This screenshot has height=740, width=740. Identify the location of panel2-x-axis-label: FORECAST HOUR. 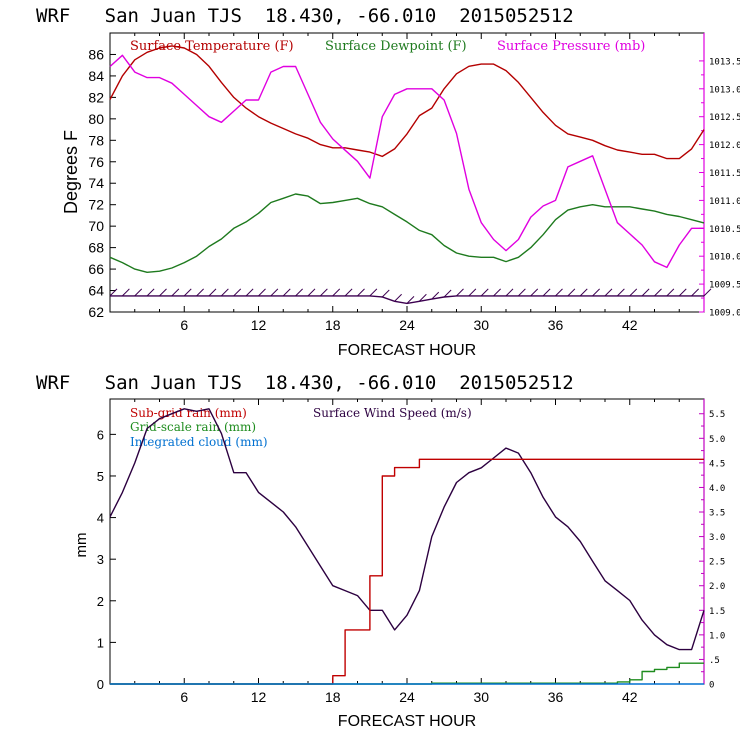
(407, 721).